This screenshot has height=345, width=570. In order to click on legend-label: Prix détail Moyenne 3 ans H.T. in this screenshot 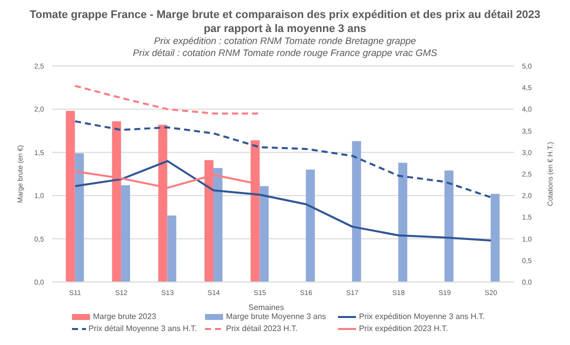, I will do `click(142, 328)`.